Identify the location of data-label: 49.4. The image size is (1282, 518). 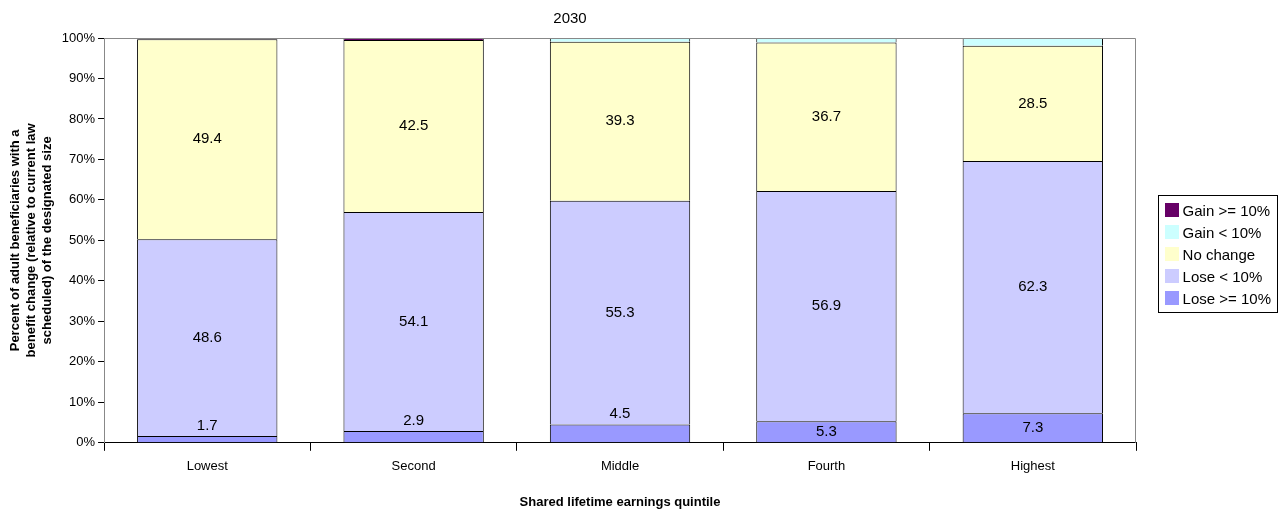
(207, 138).